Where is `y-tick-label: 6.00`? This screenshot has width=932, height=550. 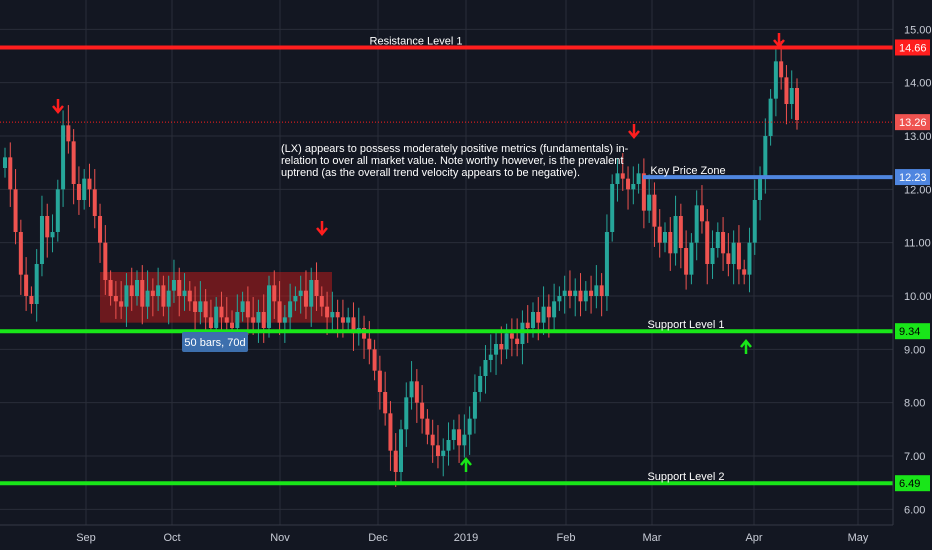 y-tick-label: 6.00 is located at coordinates (914, 510).